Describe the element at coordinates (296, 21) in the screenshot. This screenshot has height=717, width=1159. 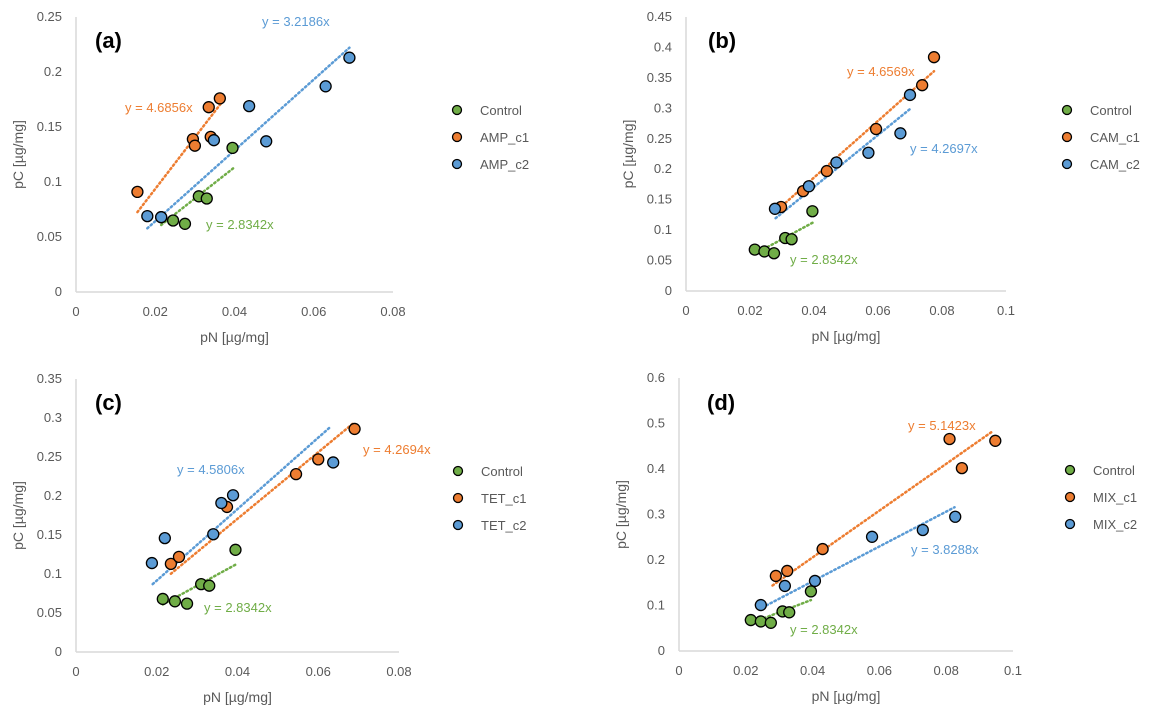
I see `trend-equation-amp_c2: y = 3.2186x` at that location.